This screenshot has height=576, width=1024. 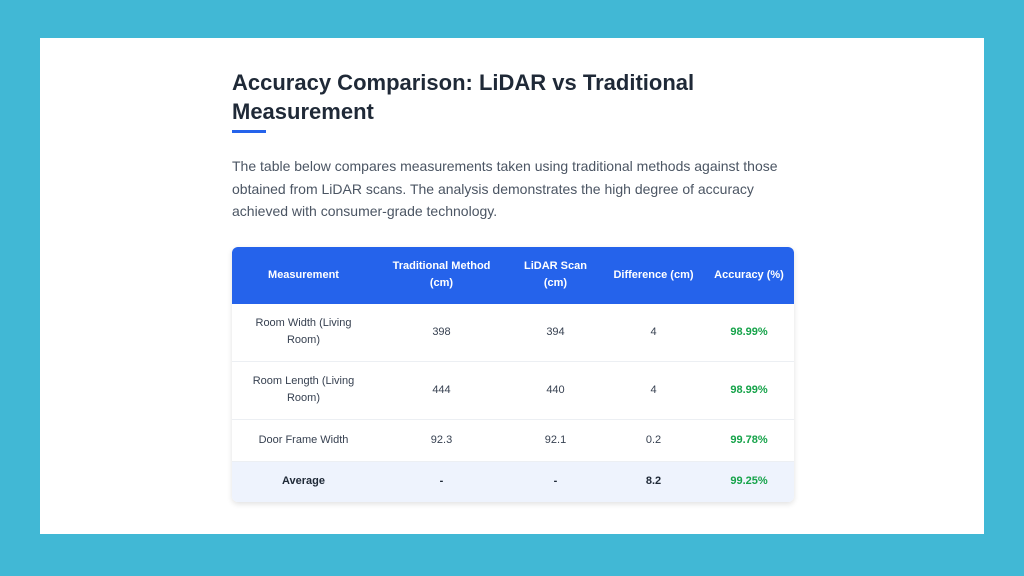 What do you see at coordinates (441, 275) in the screenshot?
I see `header-traditional-method: Traditional Method (cm)` at bounding box center [441, 275].